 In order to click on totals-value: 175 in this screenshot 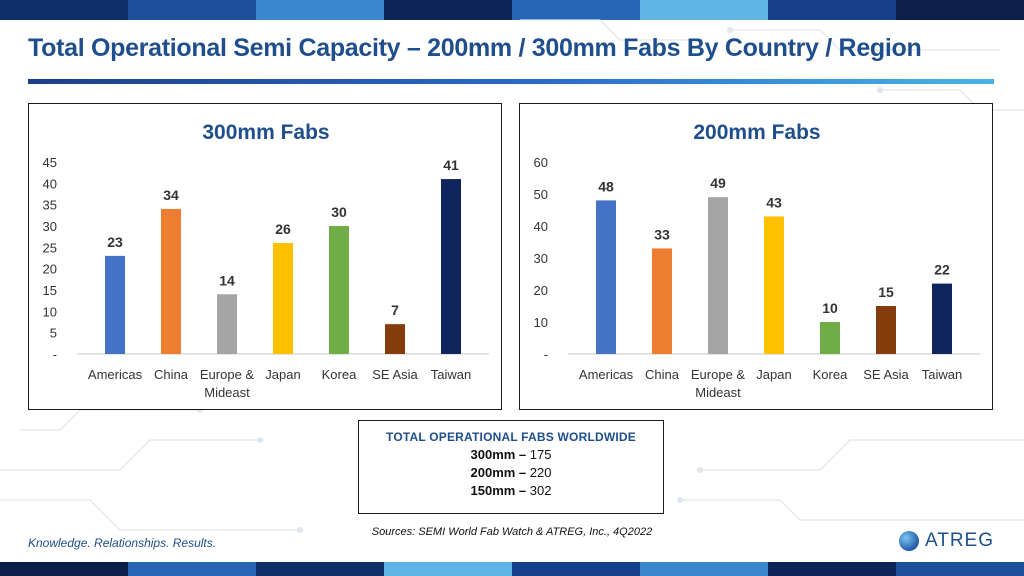, I will do `click(540, 454)`.